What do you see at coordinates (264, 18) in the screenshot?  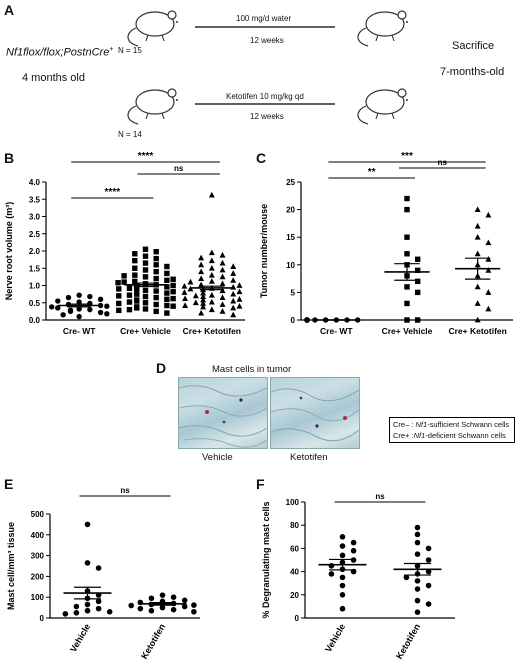 I see `treatment-top-label: 100 mg/d water` at bounding box center [264, 18].